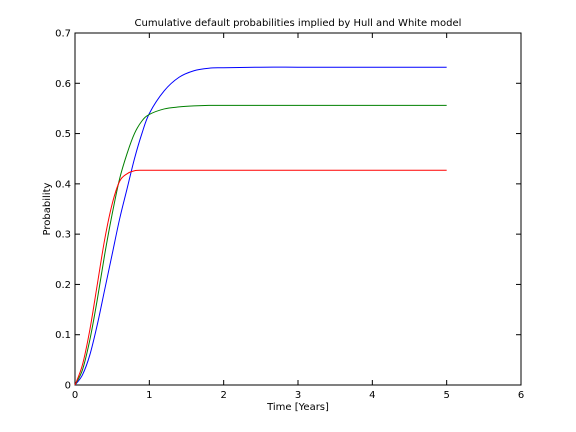  Describe the element at coordinates (521, 395) in the screenshot. I see `x-tick-label: 6` at that location.